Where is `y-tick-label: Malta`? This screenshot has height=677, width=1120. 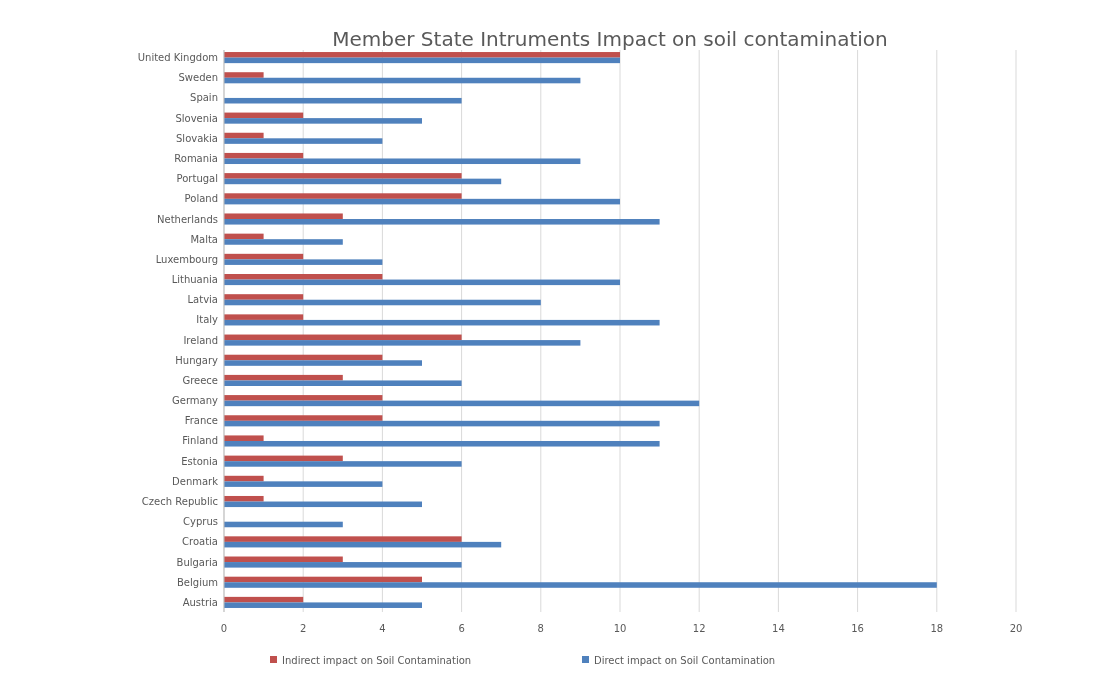 y-tick-label: Malta is located at coordinates (204, 239).